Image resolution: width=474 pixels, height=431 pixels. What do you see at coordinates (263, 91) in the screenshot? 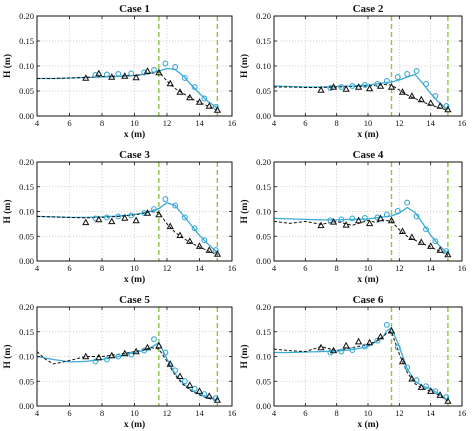
I see `y-tick-label: 0.05` at bounding box center [263, 91].